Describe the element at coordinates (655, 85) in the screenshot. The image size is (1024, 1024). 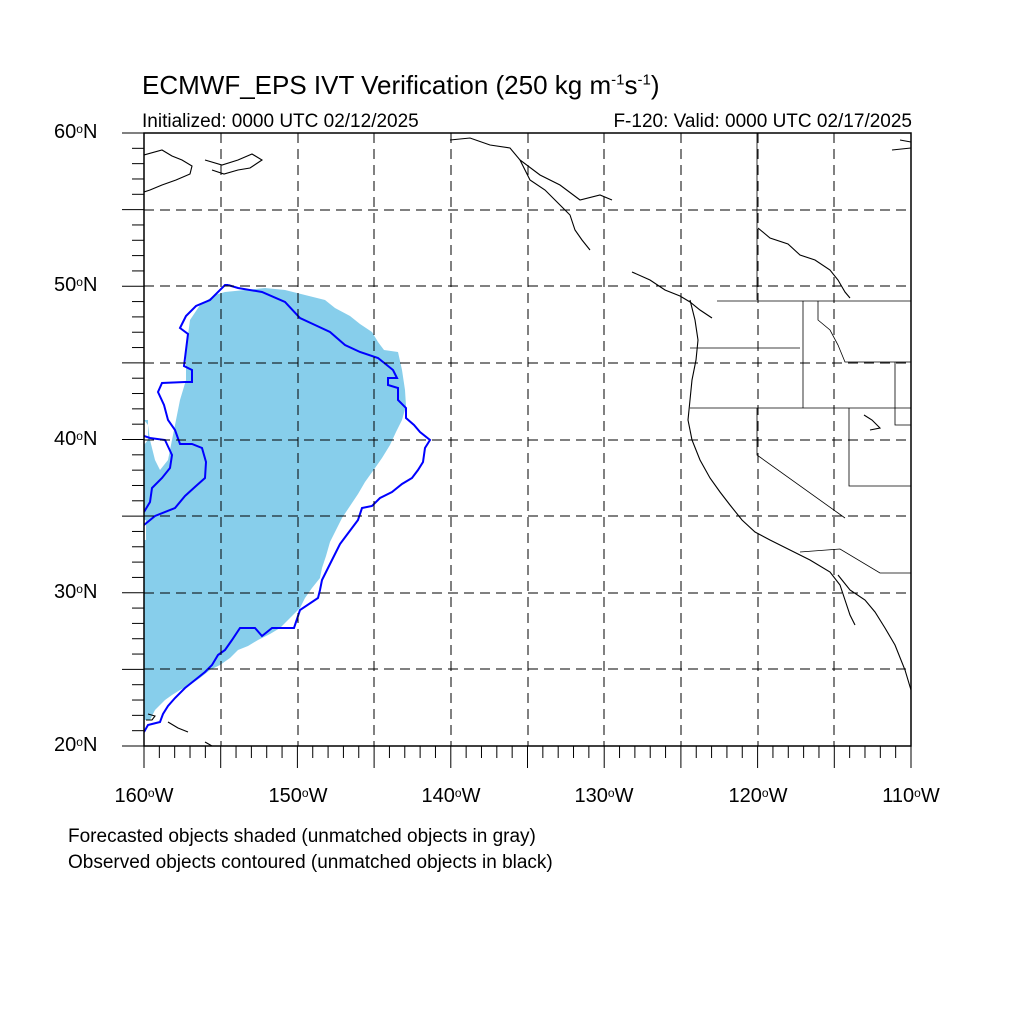
I see `title-close: )` at that location.